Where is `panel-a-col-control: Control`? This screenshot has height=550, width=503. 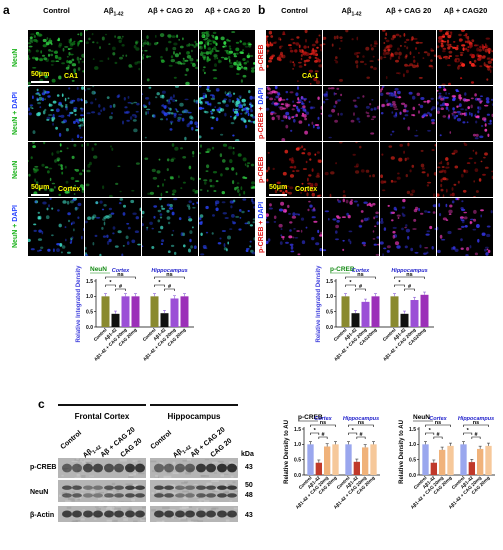 panel-a-col-control: Control is located at coordinates (56, 10).